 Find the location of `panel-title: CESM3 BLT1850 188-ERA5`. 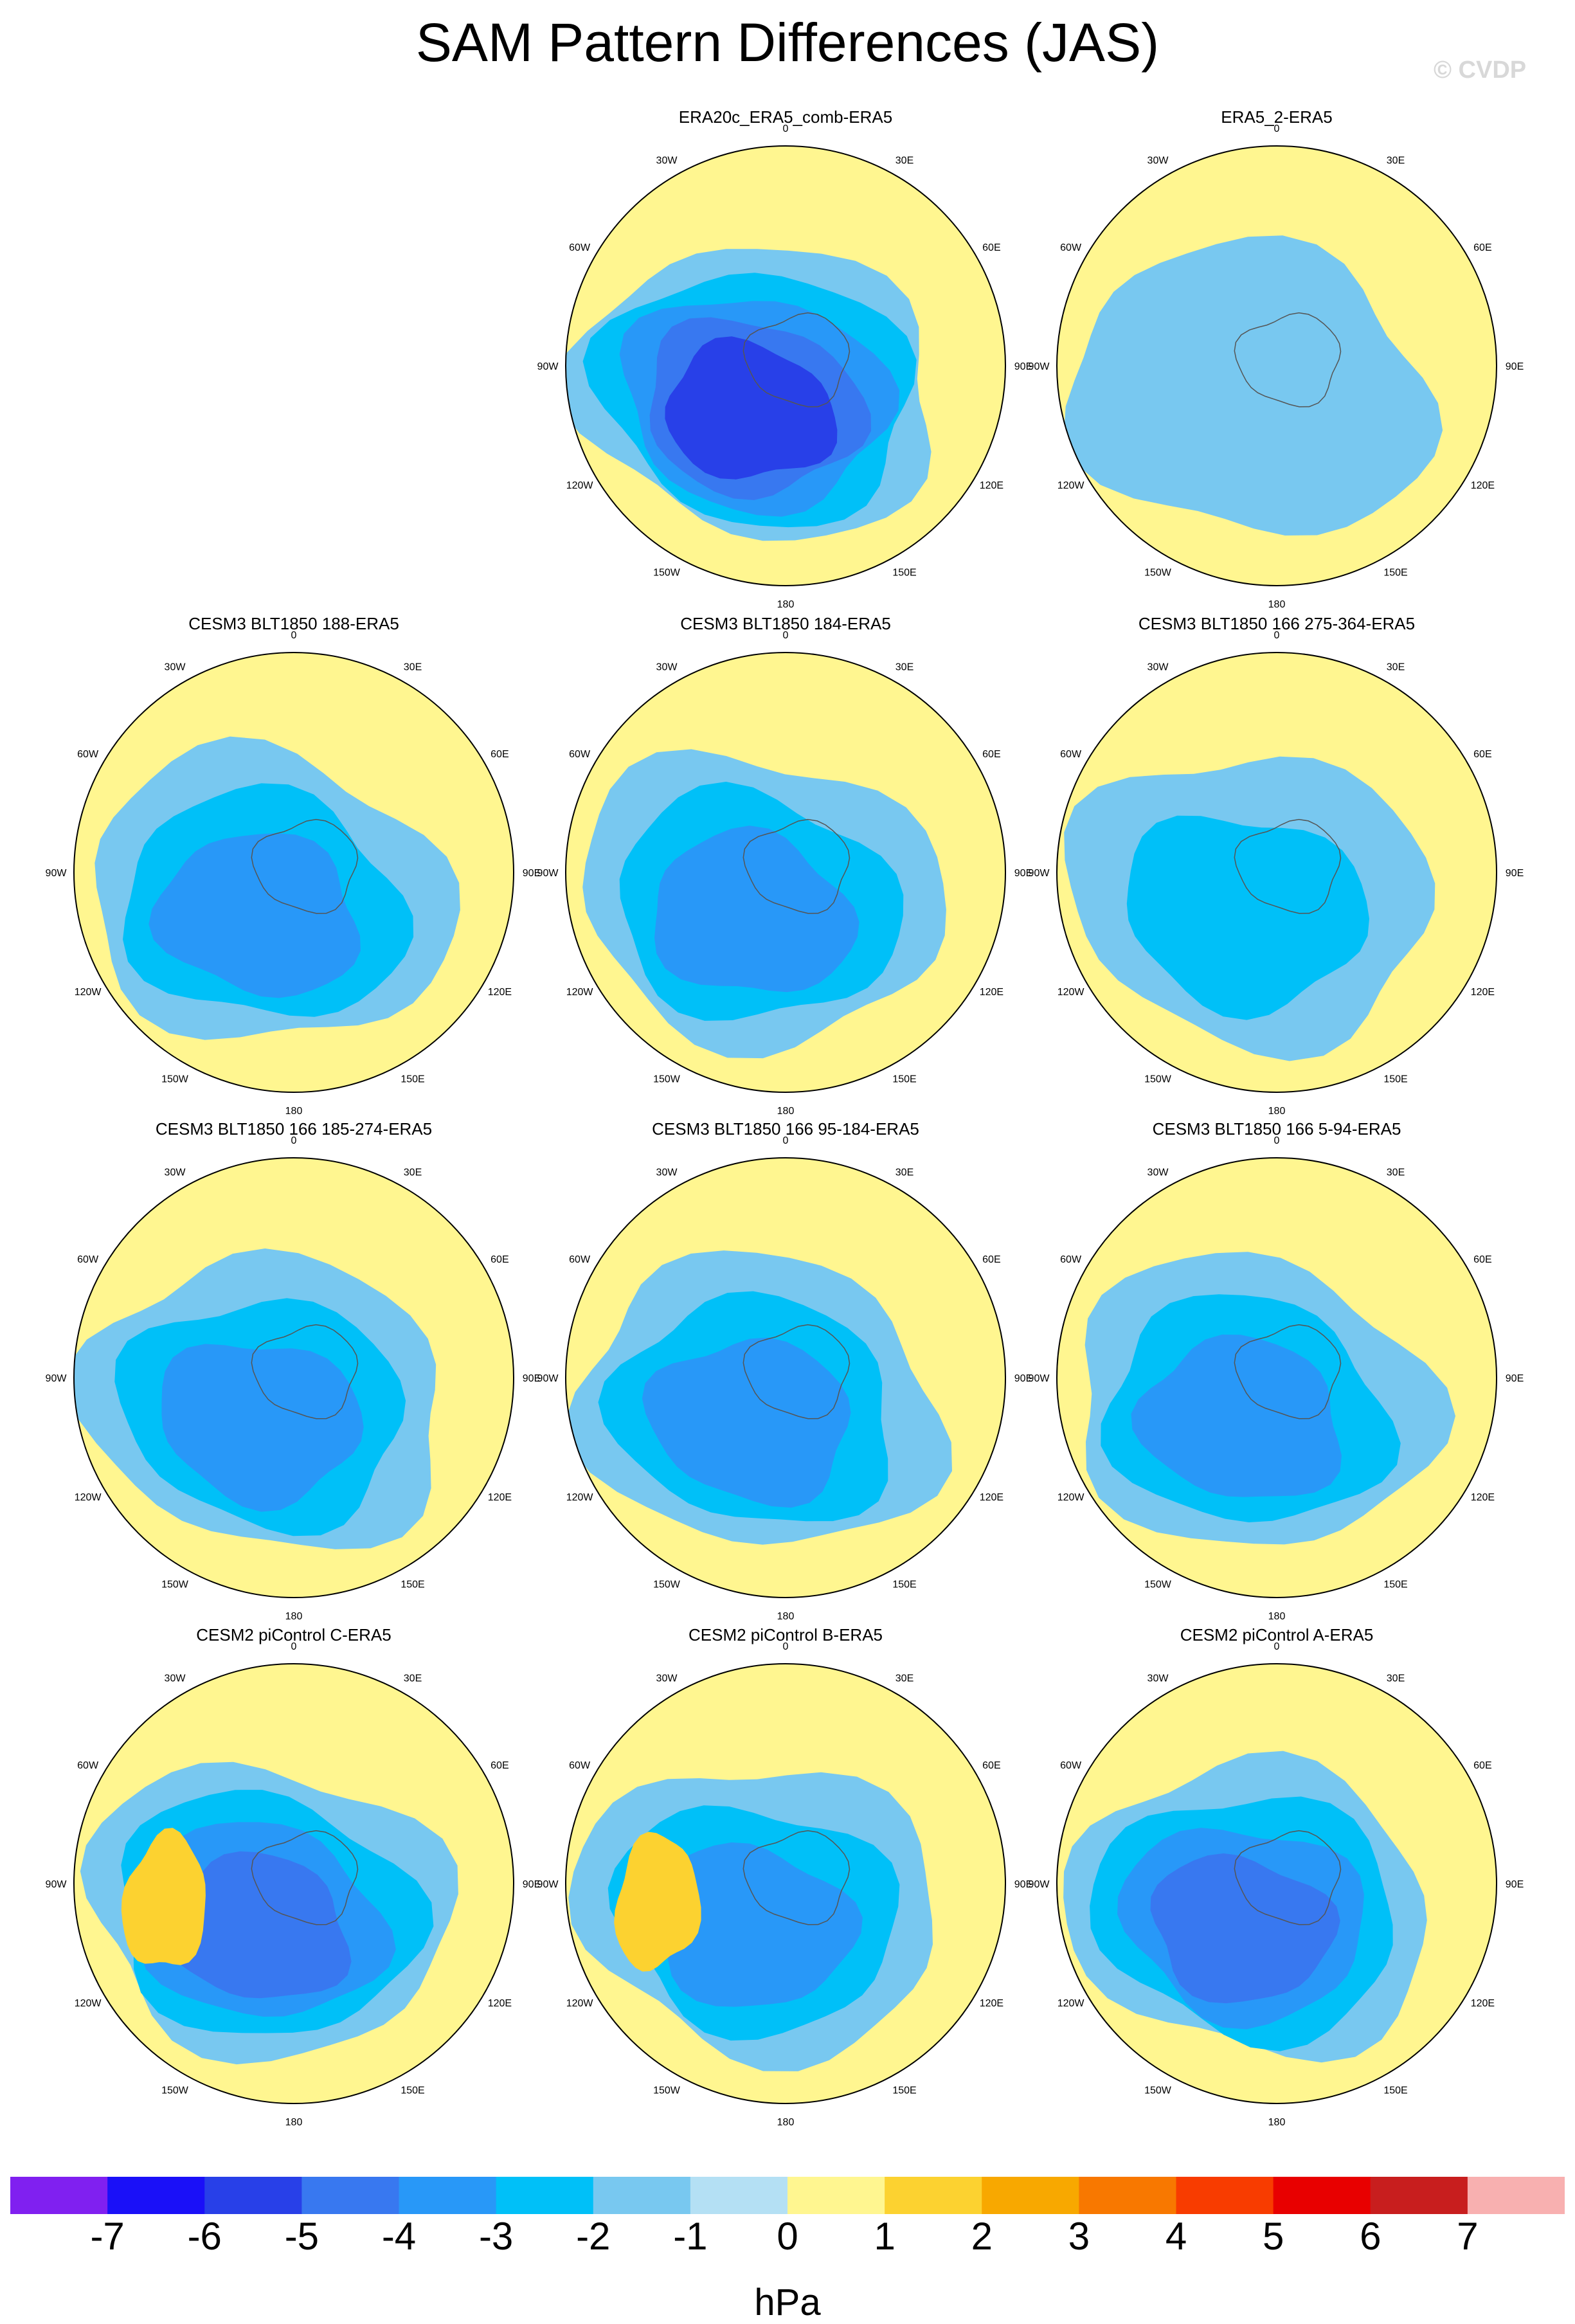

panel-title: CESM3 BLT1850 188-ERA5 is located at coordinates (293, 623).